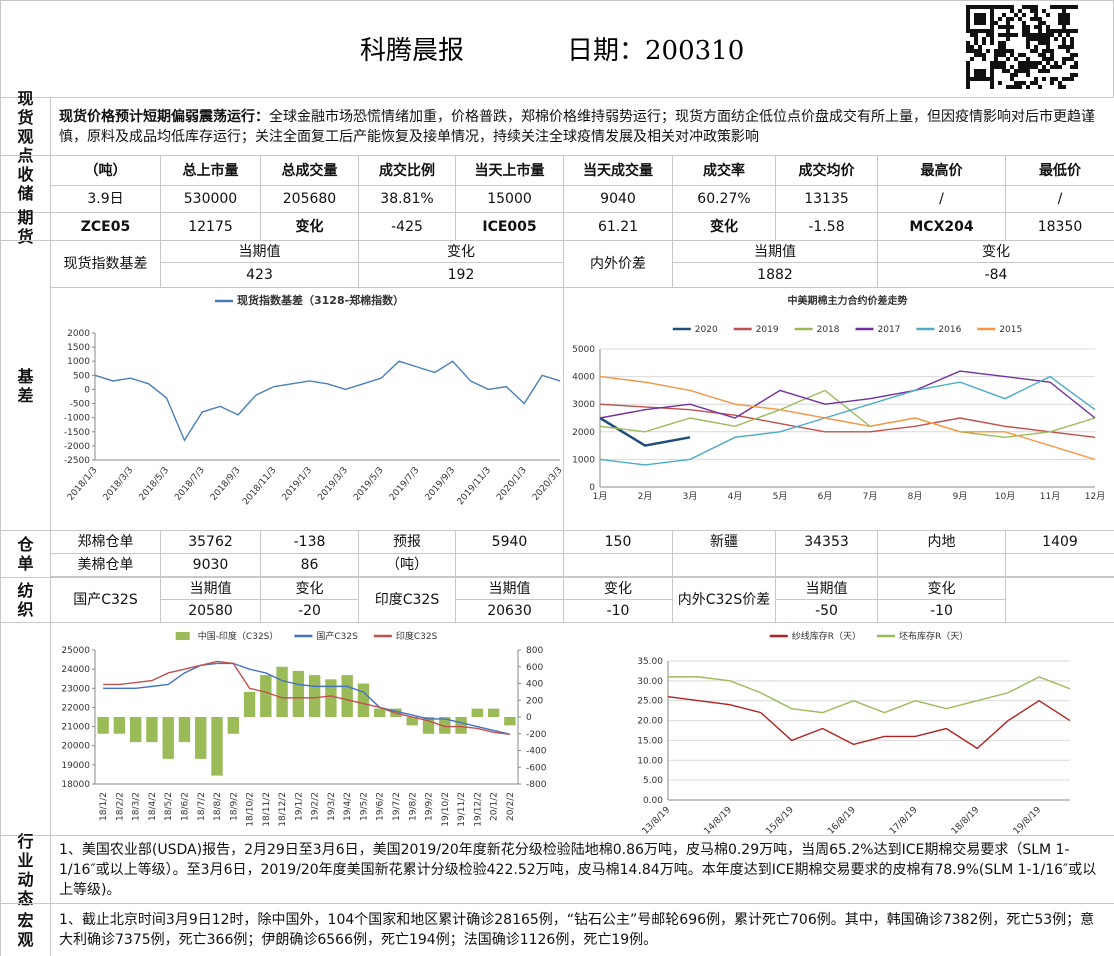 The width and height of the screenshot is (1114, 956). Describe the element at coordinates (767, 330) in the screenshot. I see `legend-label: 2019` at that location.